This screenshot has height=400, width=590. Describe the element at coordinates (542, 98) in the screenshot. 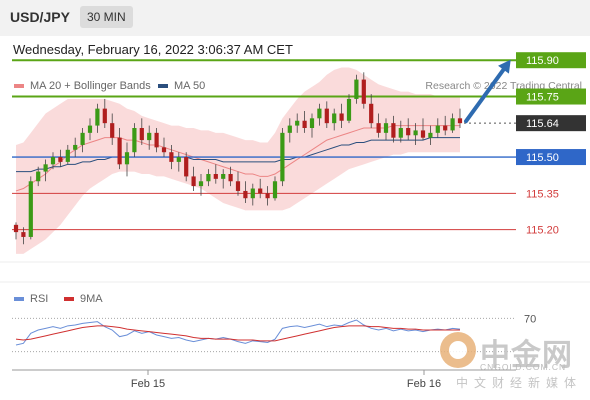

I see `level-label-1: 115.75` at that location.